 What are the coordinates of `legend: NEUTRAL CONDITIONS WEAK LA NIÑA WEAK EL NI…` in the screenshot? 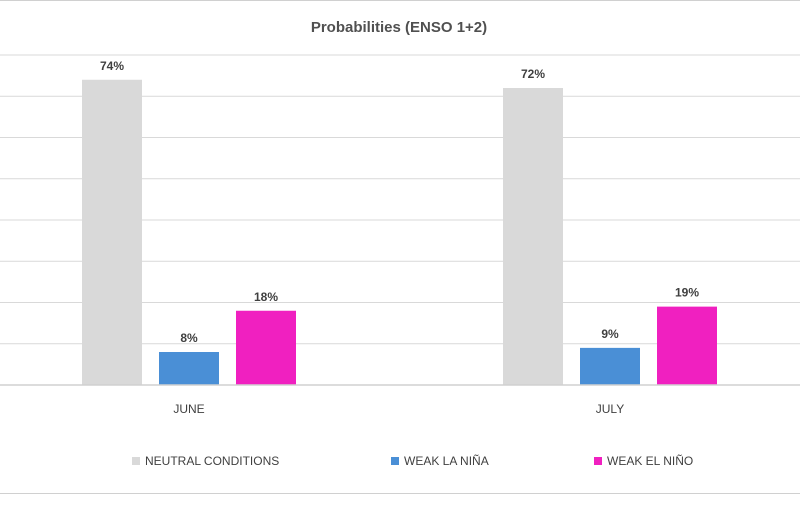 It's located at (412, 461).